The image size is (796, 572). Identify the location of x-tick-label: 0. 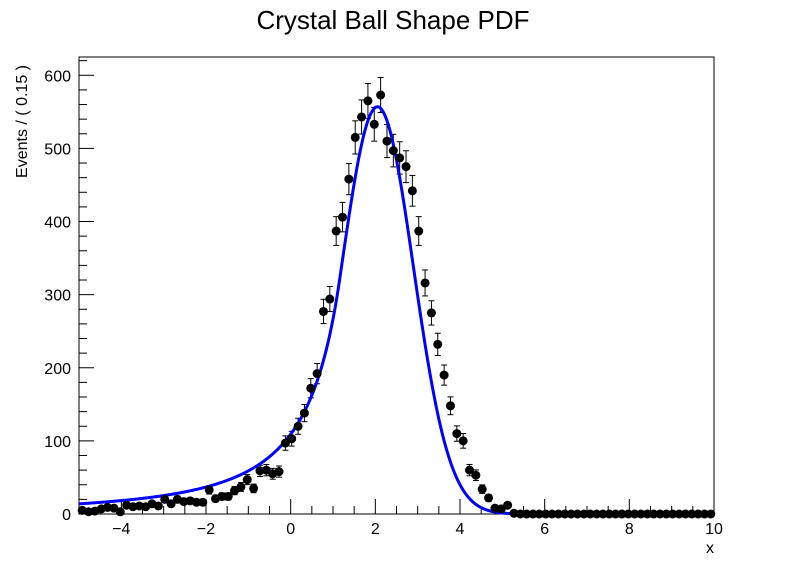
(290, 529).